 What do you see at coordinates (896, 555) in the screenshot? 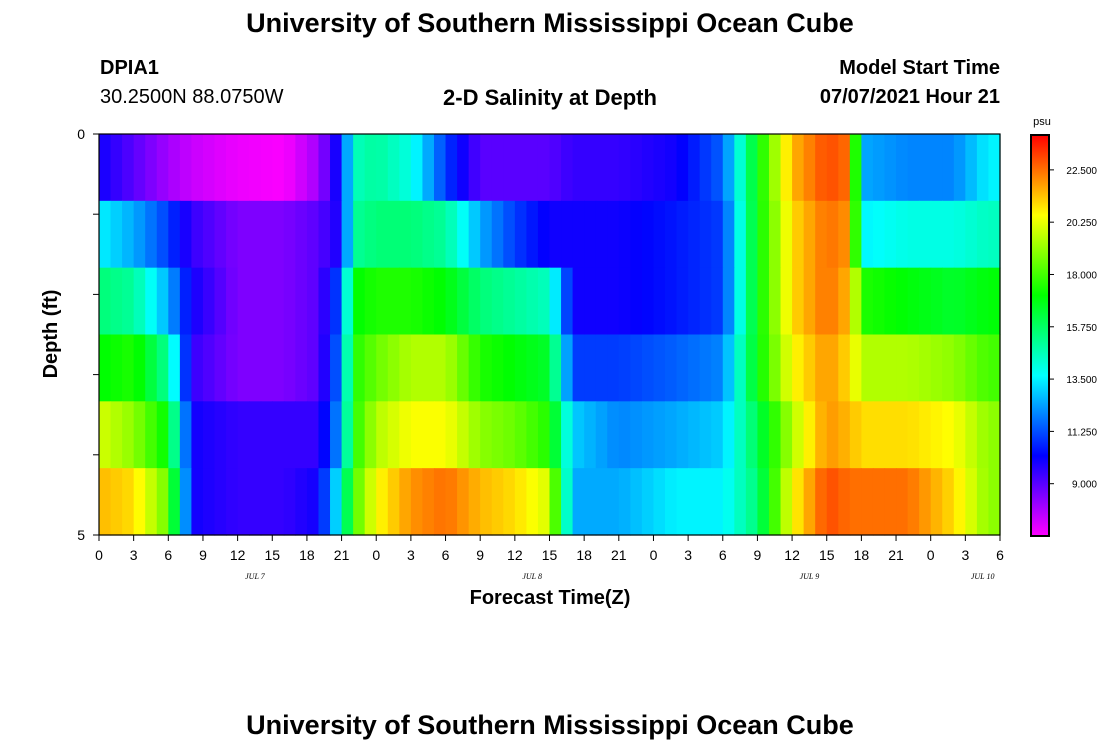
I see `x-tick-label: 21` at bounding box center [896, 555].